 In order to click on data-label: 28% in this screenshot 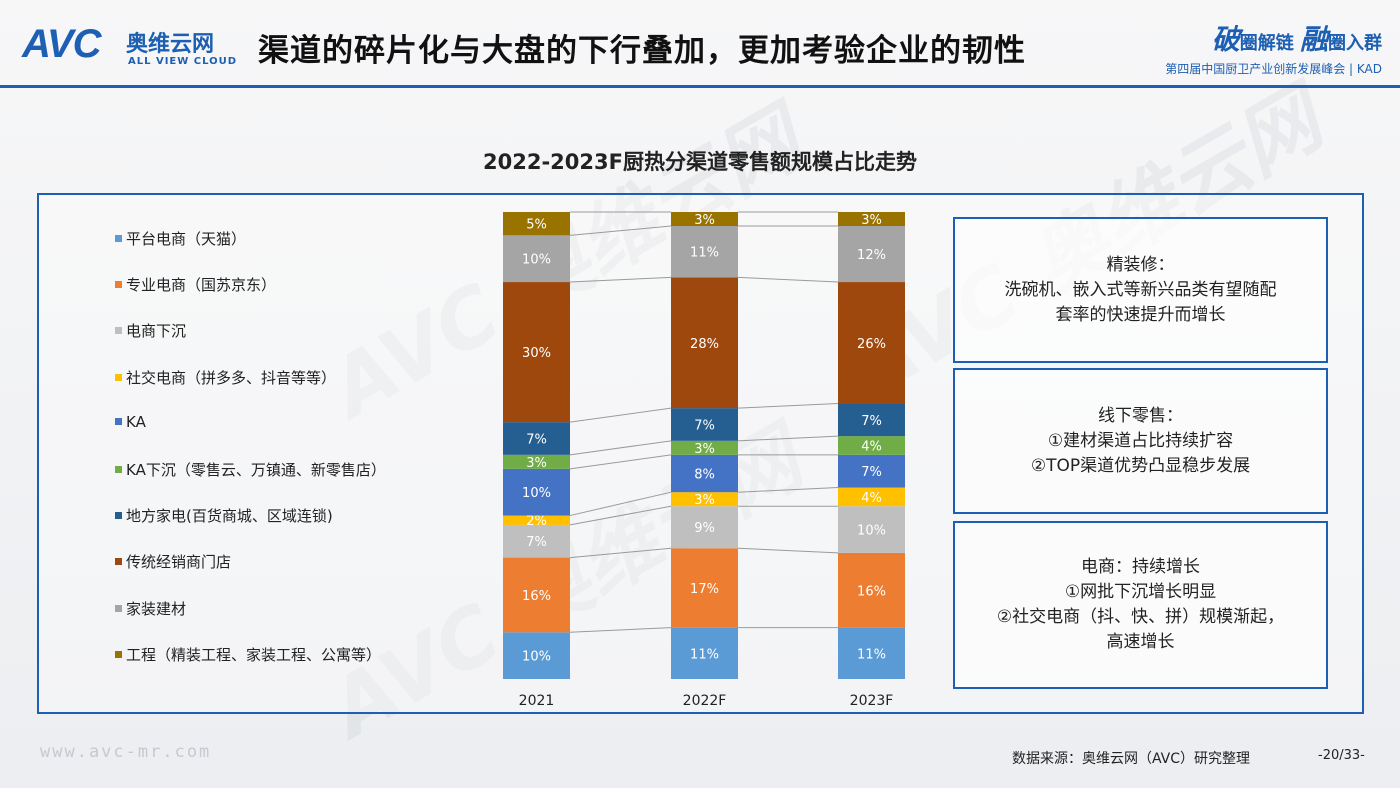, I will do `click(704, 344)`.